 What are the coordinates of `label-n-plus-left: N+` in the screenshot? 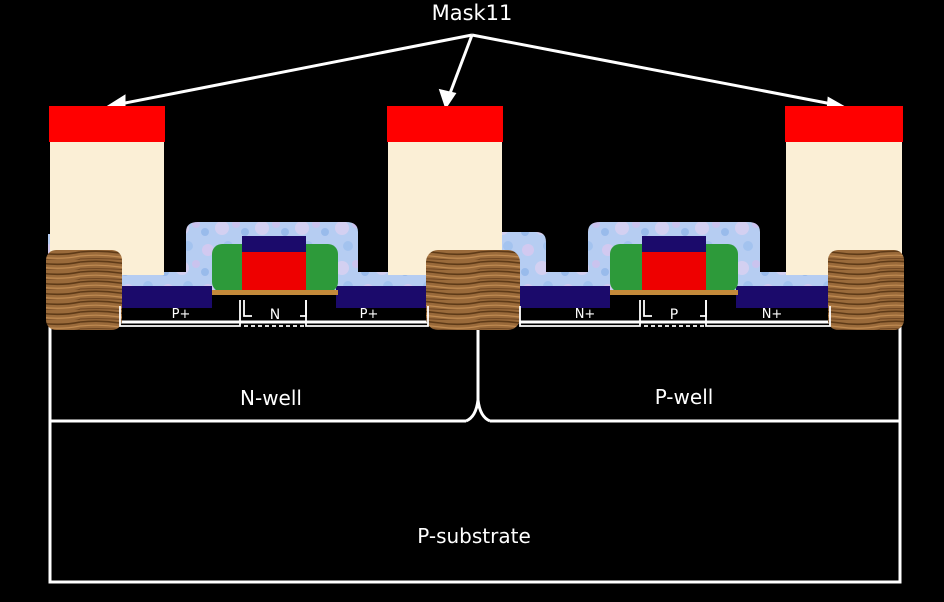 It's located at (585, 314).